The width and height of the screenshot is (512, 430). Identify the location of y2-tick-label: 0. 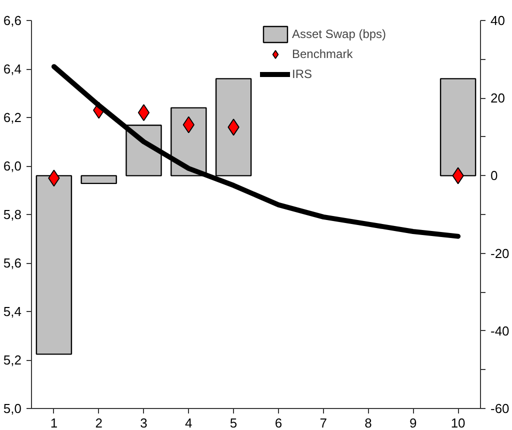
(494, 176).